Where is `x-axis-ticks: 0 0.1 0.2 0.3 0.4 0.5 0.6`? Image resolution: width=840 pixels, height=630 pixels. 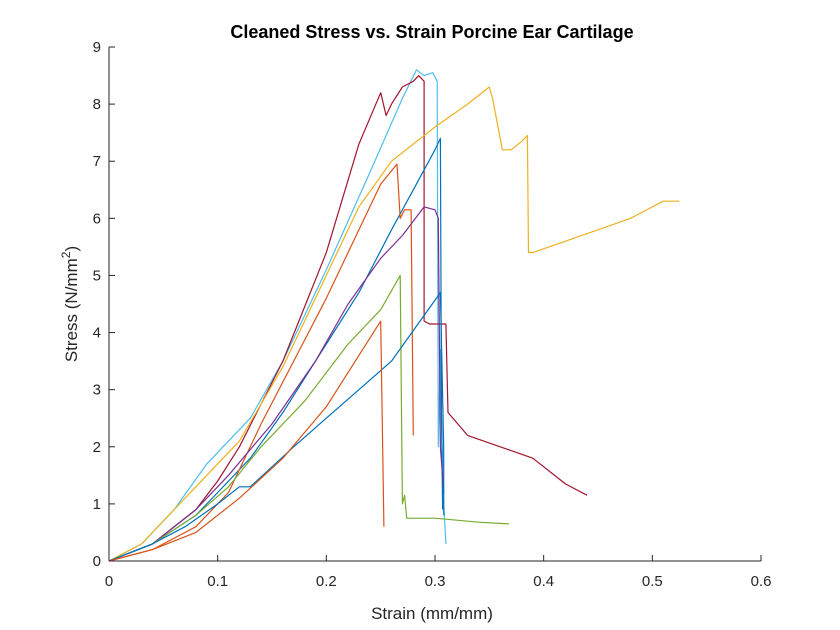 x-axis-ticks: 0 0.1 0.2 0.3 0.4 0.5 0.6 is located at coordinates (438, 572).